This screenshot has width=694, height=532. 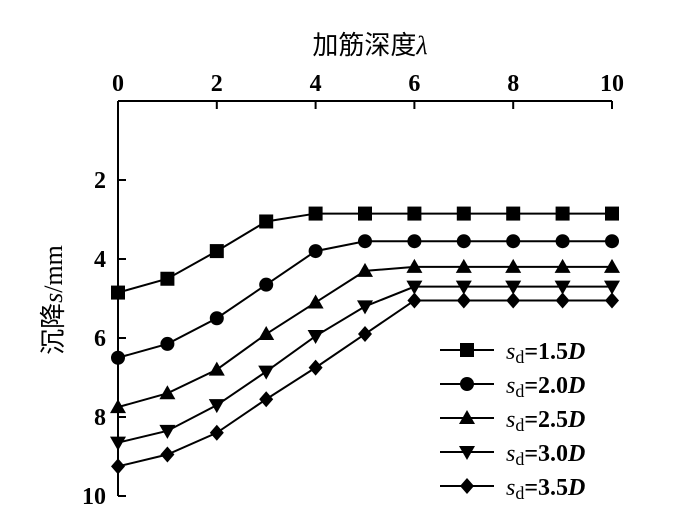 I want to click on y-tick-label: 10, so click(x=94, y=497).